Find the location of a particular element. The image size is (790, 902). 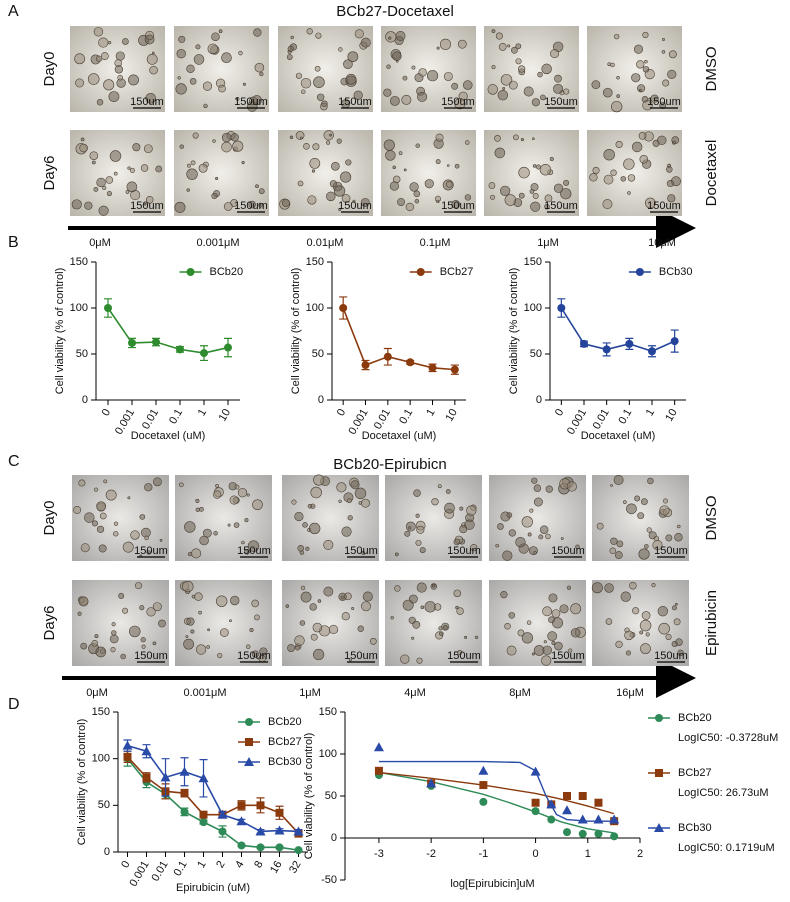

y-tick-label: 50 is located at coordinates (82, 354).